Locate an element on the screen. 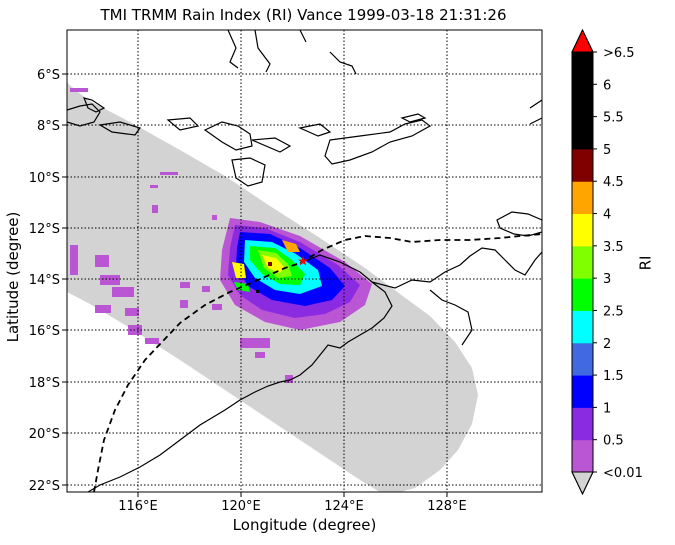 The image size is (675, 545). x-axis-label: Longitude (degree) is located at coordinates (304, 525).